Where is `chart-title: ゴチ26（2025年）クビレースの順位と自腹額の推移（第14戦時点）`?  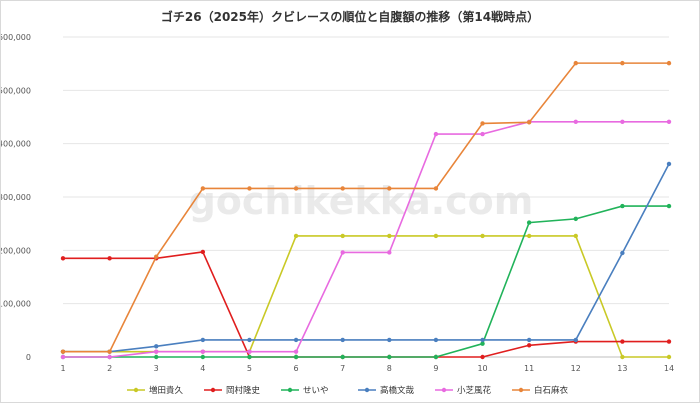
chart-title: ゴチ26（2025年）クビレースの順位と自腹額の推移（第14戦時点） is located at coordinates (350, 16).